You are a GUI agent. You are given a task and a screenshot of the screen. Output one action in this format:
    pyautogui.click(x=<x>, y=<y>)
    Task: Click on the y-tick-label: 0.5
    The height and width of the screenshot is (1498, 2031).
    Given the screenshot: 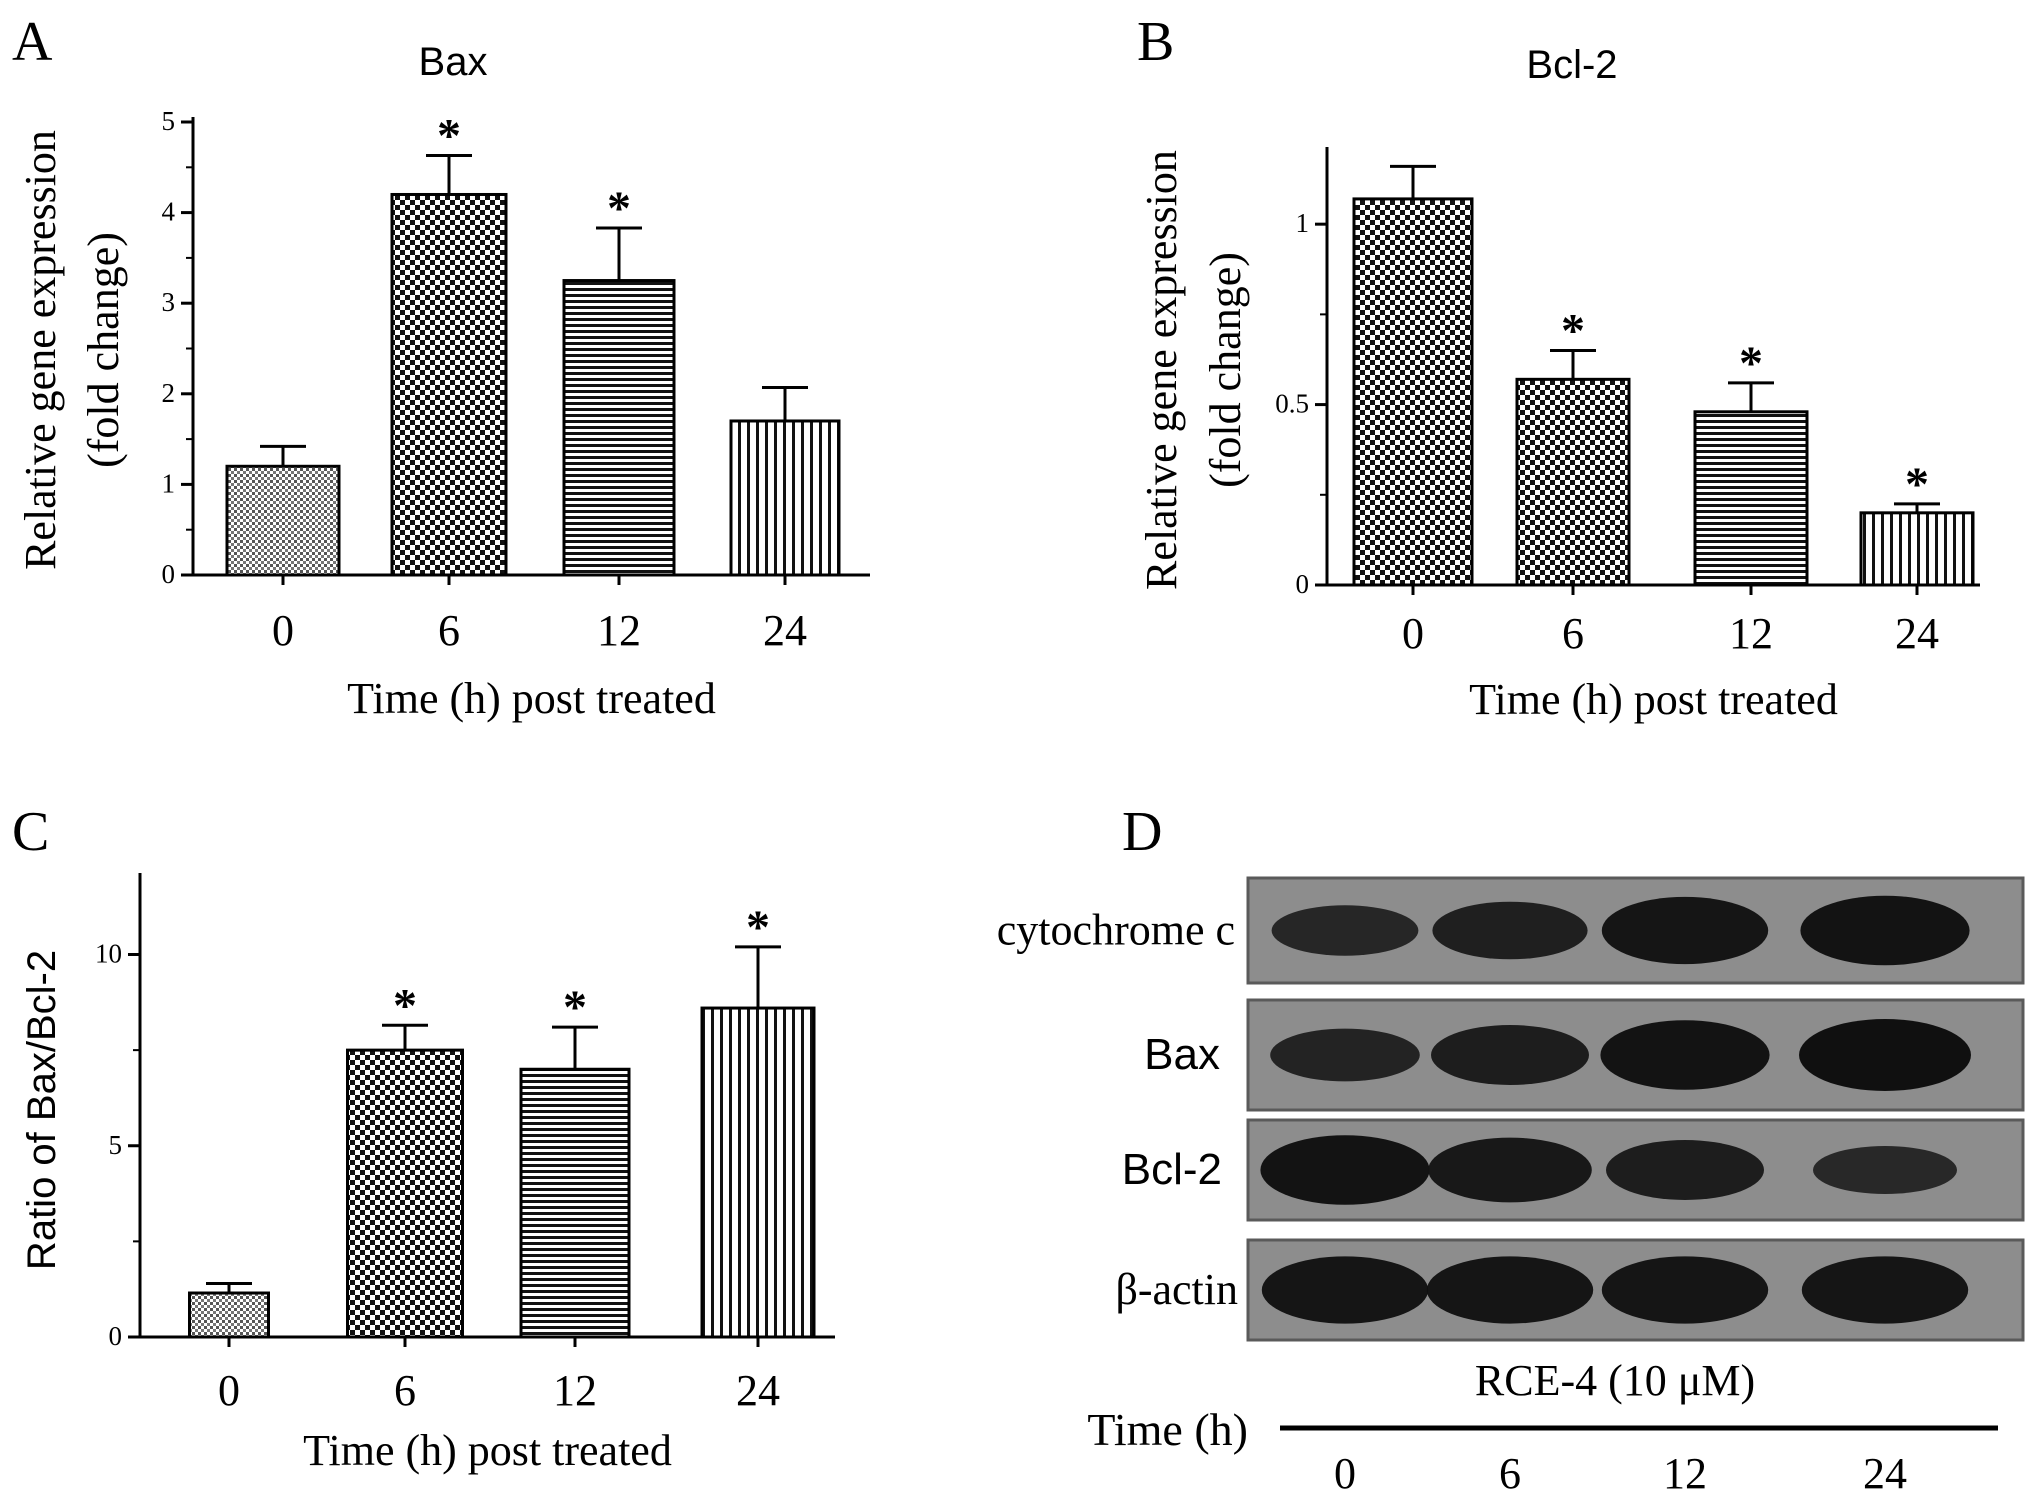 What is the action you would take?
    pyautogui.click(x=1292, y=404)
    